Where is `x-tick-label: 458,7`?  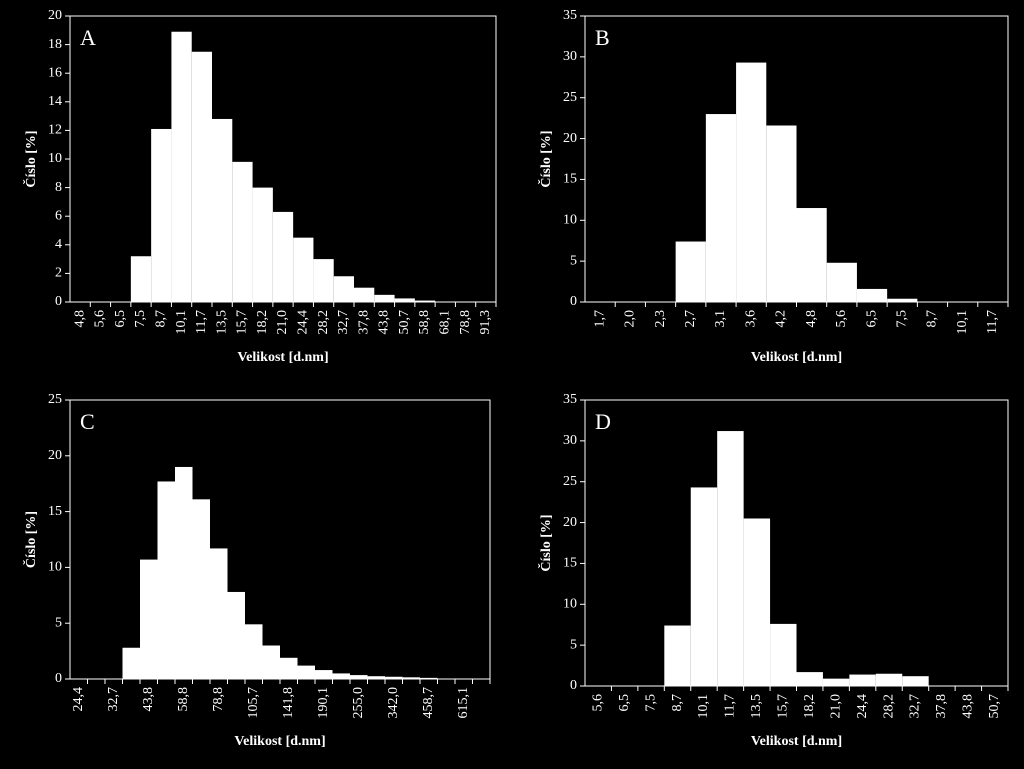 x-tick-label: 458,7 is located at coordinates (428, 703).